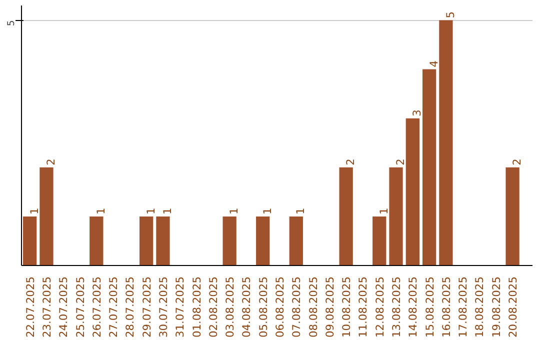 The image size is (540, 340). Describe the element at coordinates (80, 307) in the screenshot. I see `x-tick-label: 25.07.2025` at that location.